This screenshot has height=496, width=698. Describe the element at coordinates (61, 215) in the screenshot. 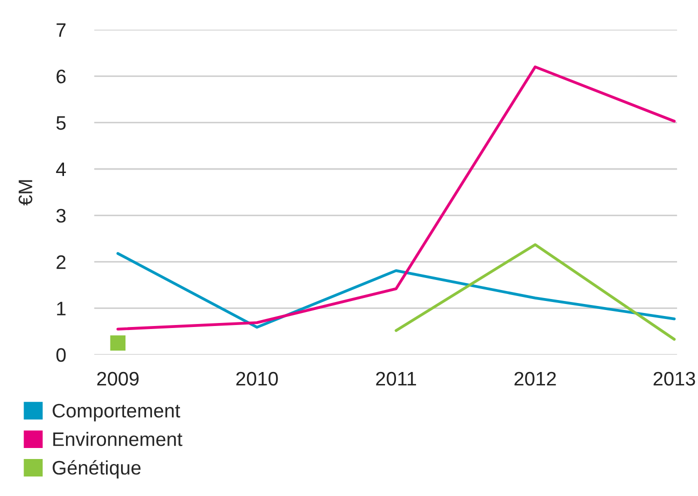

I see `y-tick-label: 3` at that location.